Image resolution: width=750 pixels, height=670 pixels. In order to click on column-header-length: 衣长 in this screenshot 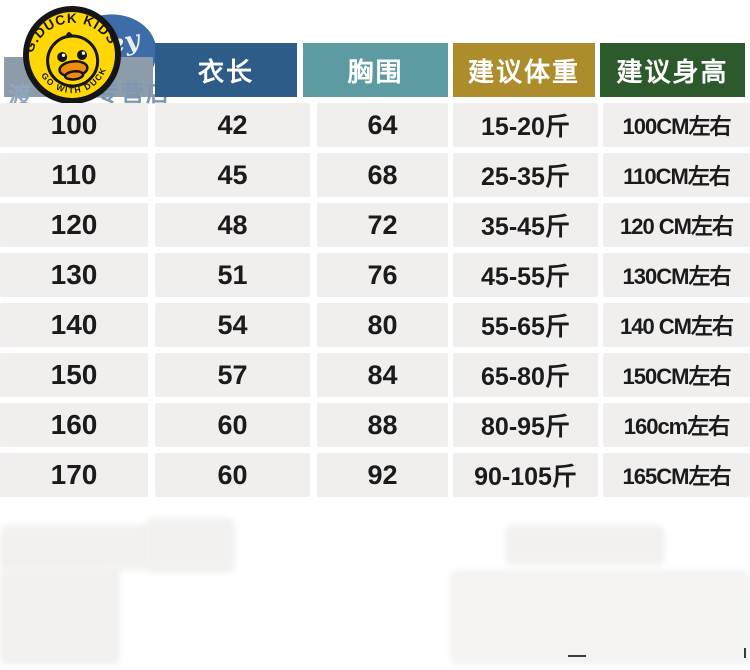, I will do `click(226, 70)`.